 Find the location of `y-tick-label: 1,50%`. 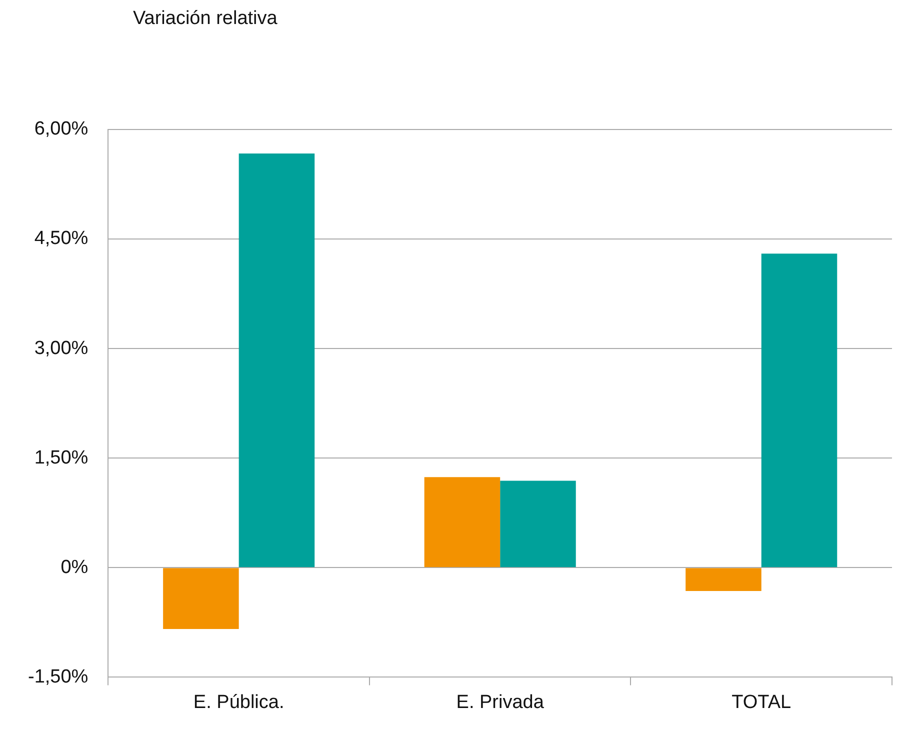

y-tick-label: 1,50% is located at coordinates (61, 457).